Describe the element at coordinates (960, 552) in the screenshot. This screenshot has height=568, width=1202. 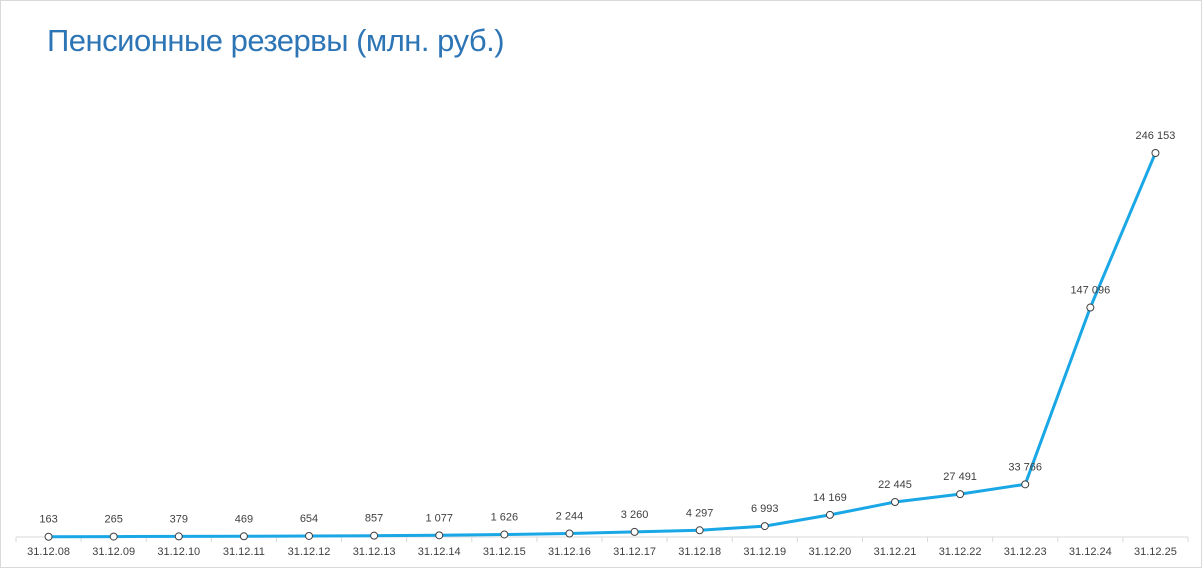
I see `x-tick-label: 31.12.22` at that location.